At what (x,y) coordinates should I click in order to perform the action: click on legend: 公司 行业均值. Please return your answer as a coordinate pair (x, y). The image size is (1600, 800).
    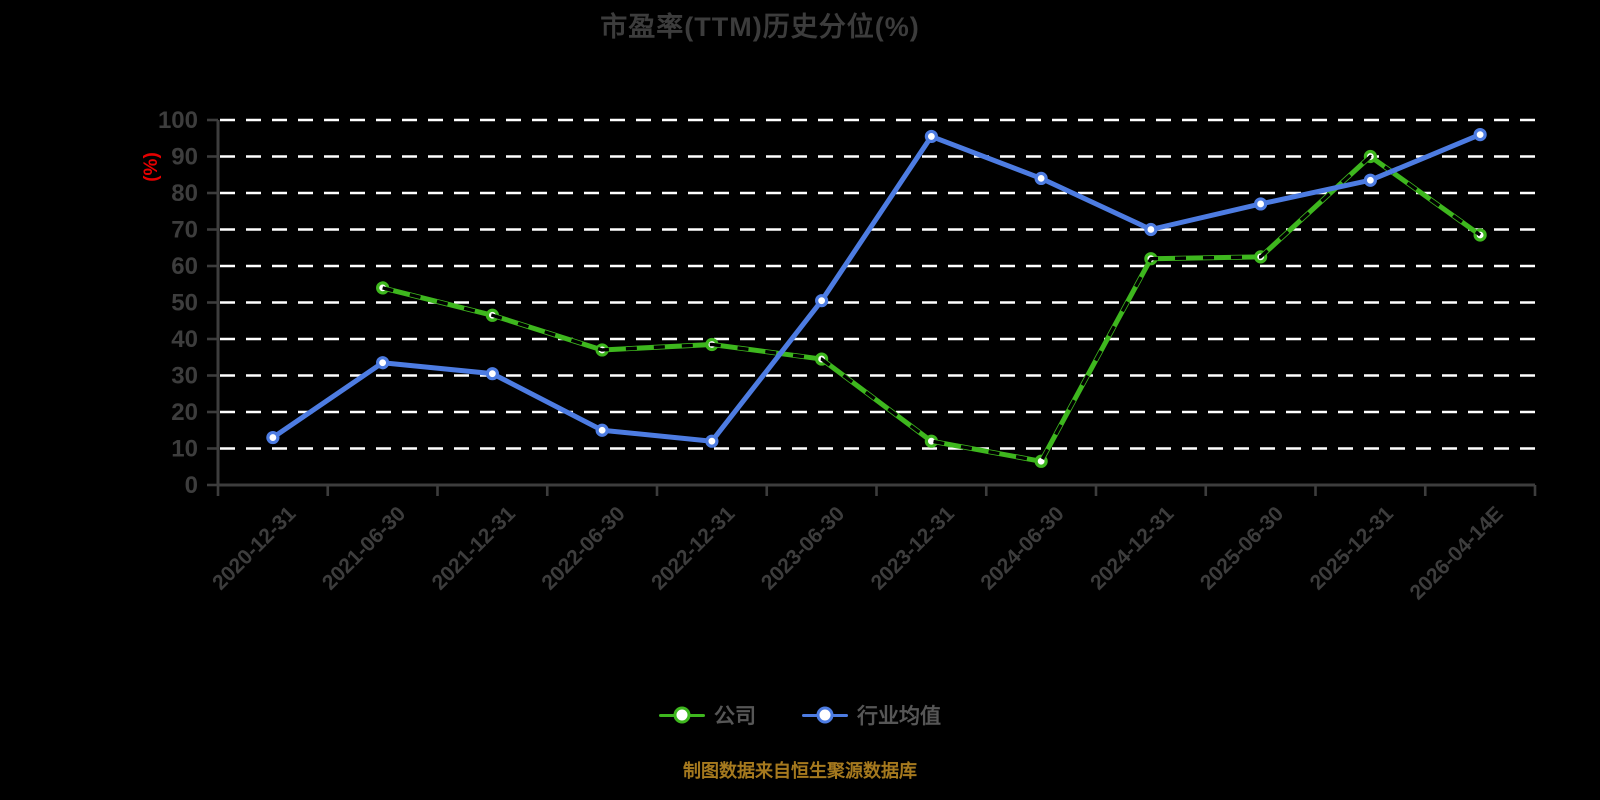
    Looking at the image, I should click on (800, 715).